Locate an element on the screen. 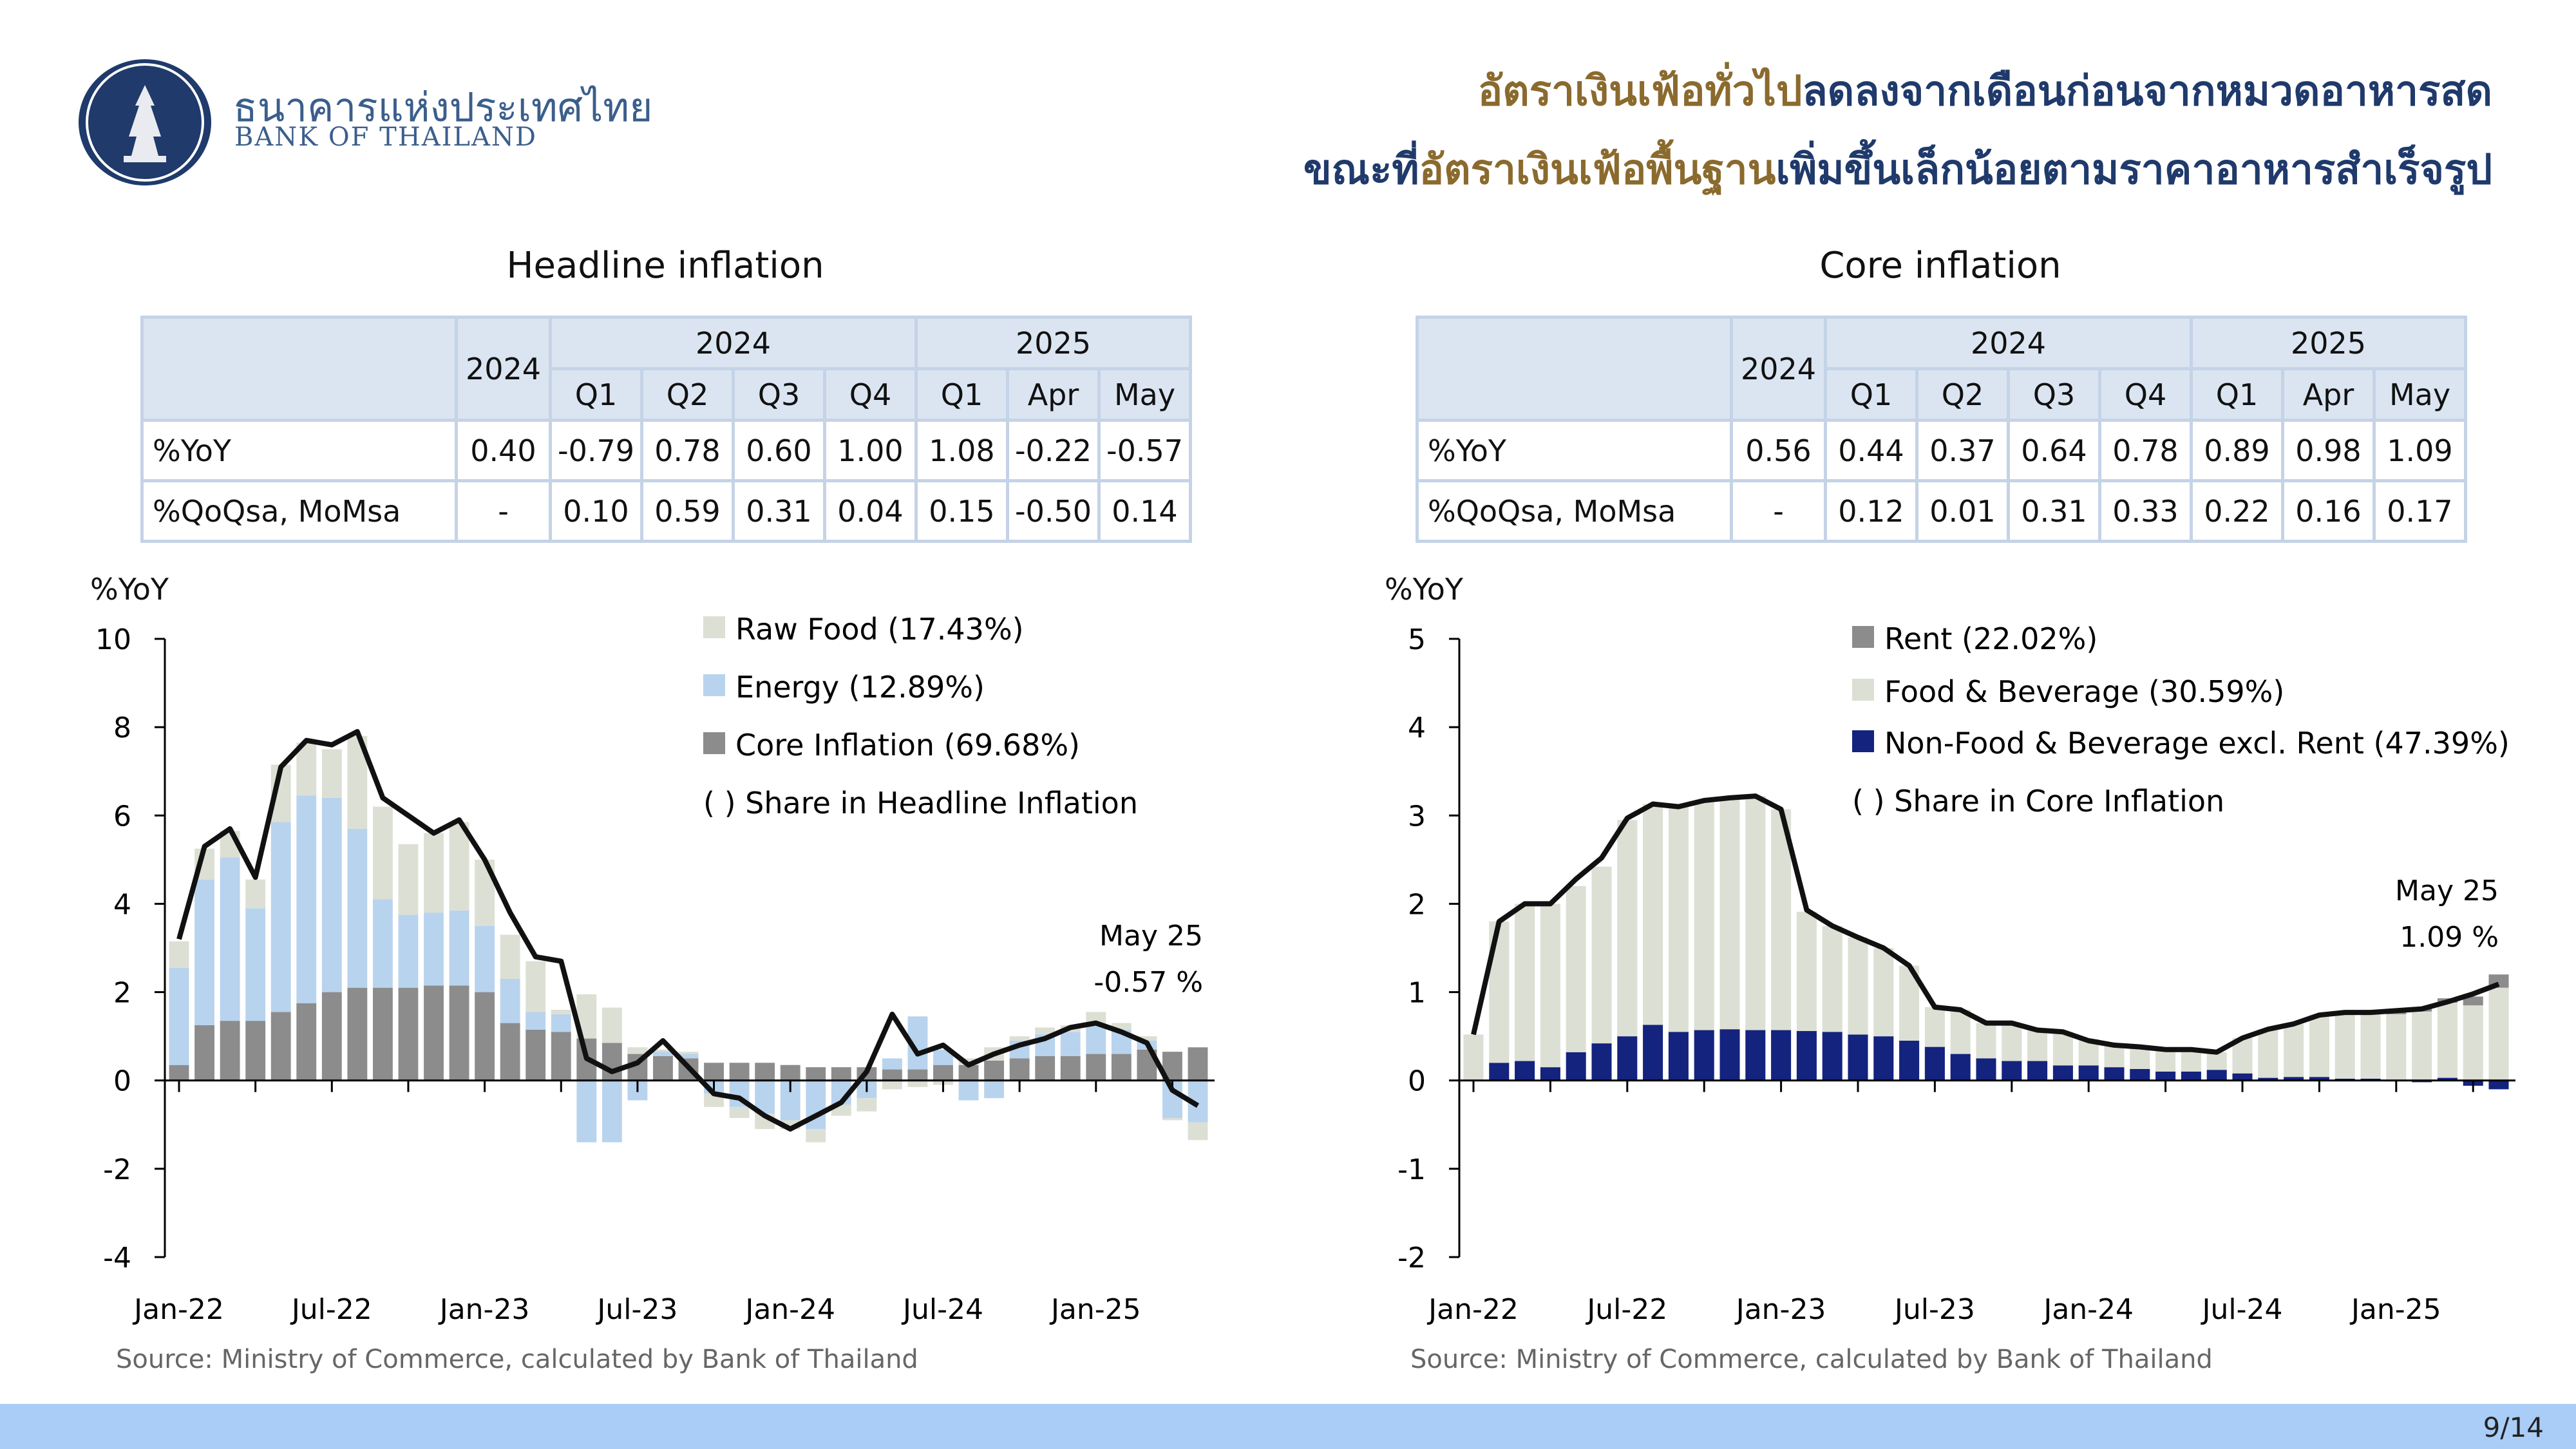 This screenshot has width=2576, height=1449. table-year-group: 2024 is located at coordinates (2008, 343).